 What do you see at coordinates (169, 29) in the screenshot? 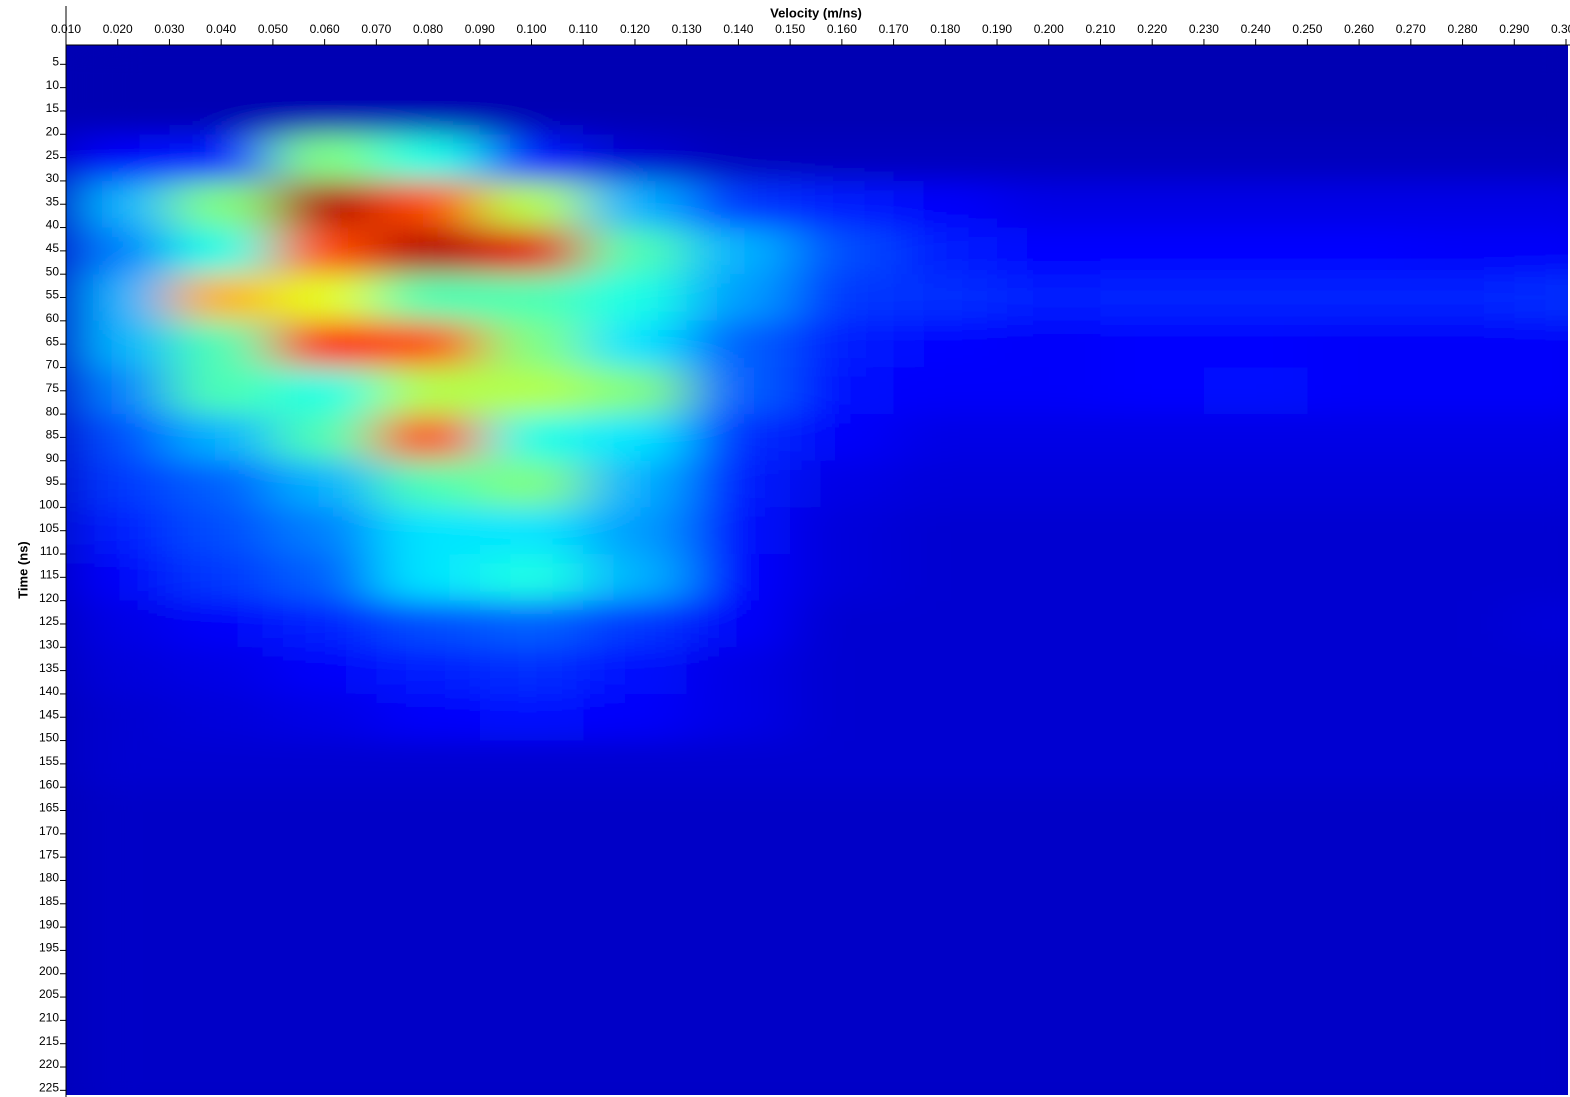
I see `x-tick-label: 0.030` at bounding box center [169, 29].